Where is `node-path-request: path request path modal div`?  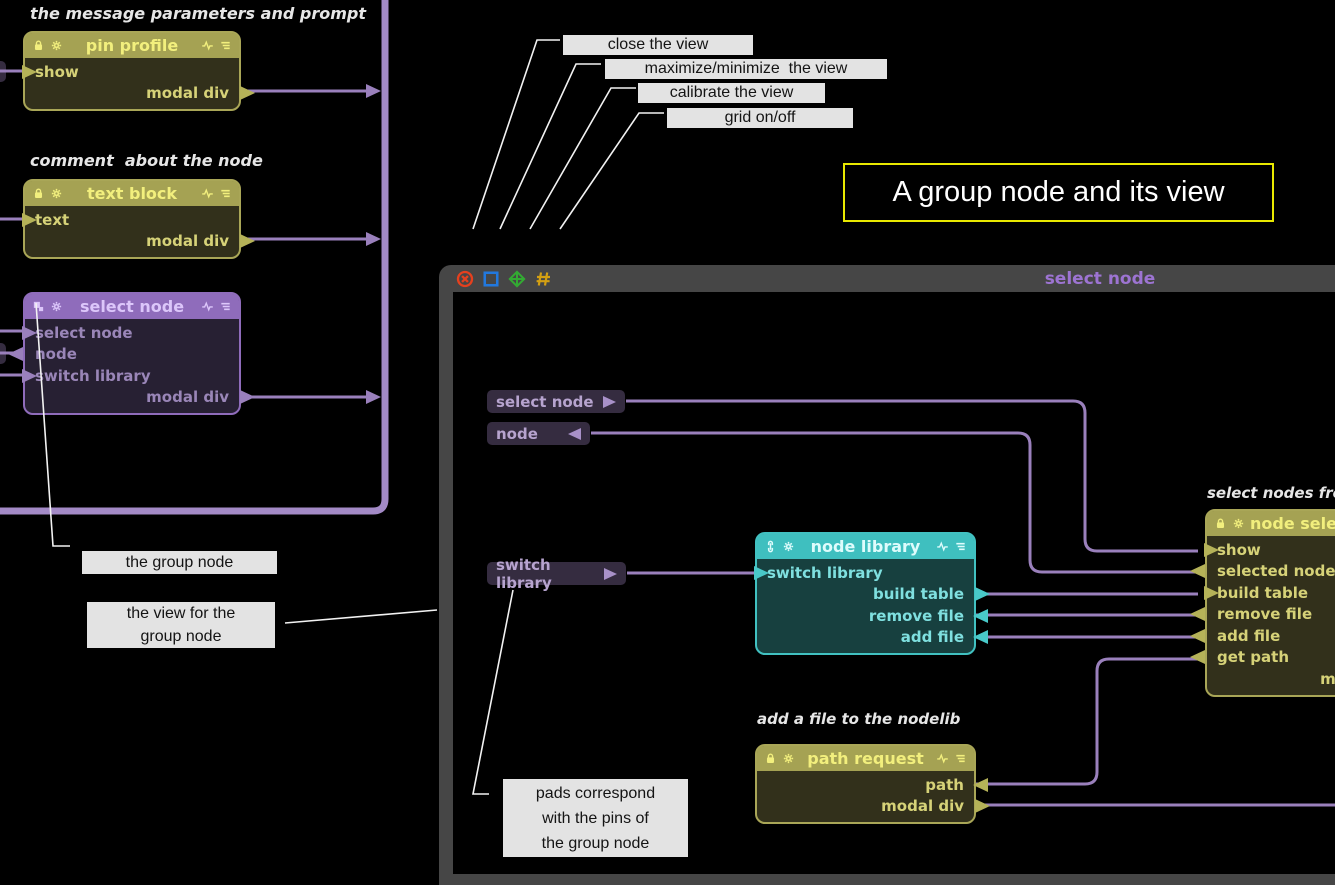 node-path-request: path request path modal div is located at coordinates (872, 784).